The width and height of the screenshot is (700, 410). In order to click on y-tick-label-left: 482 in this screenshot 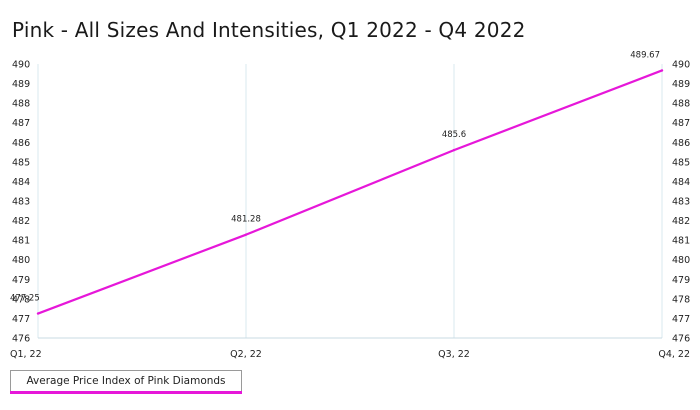, I will do `click(21, 221)`.